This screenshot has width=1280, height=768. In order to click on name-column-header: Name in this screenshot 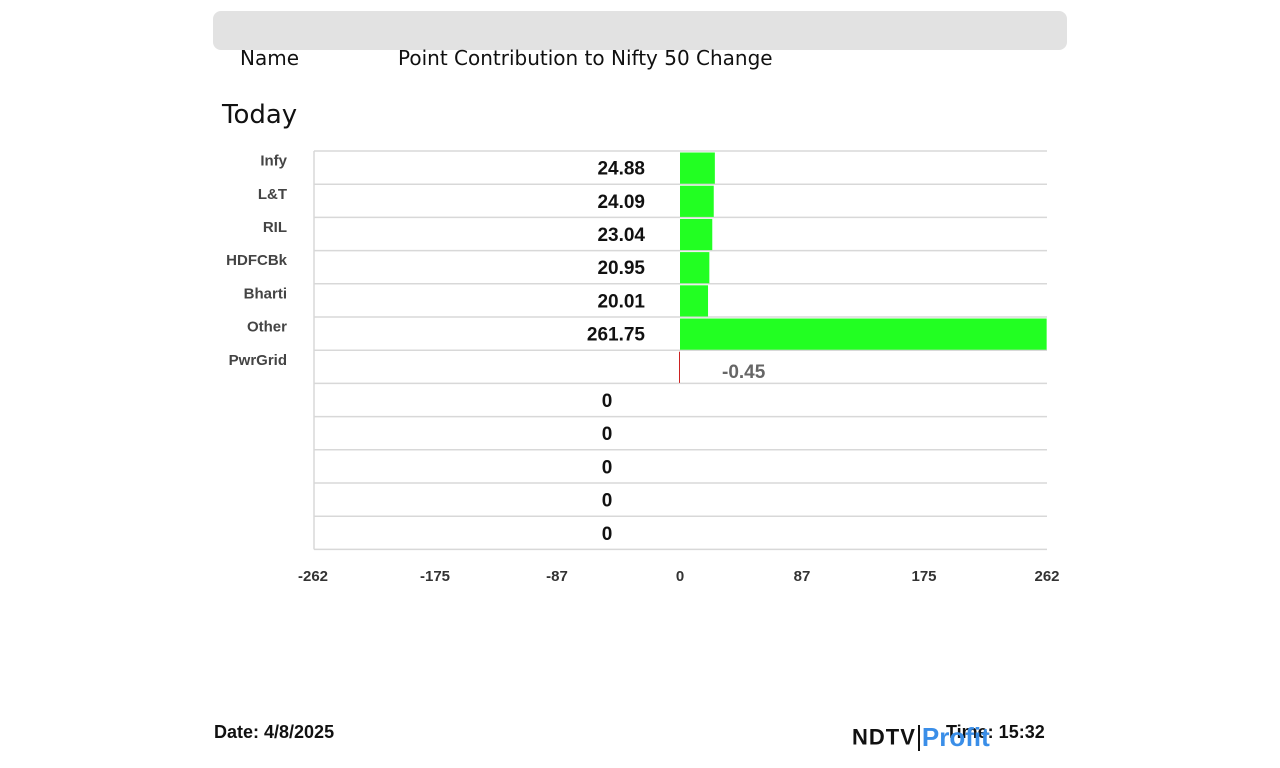, I will do `click(270, 58)`.